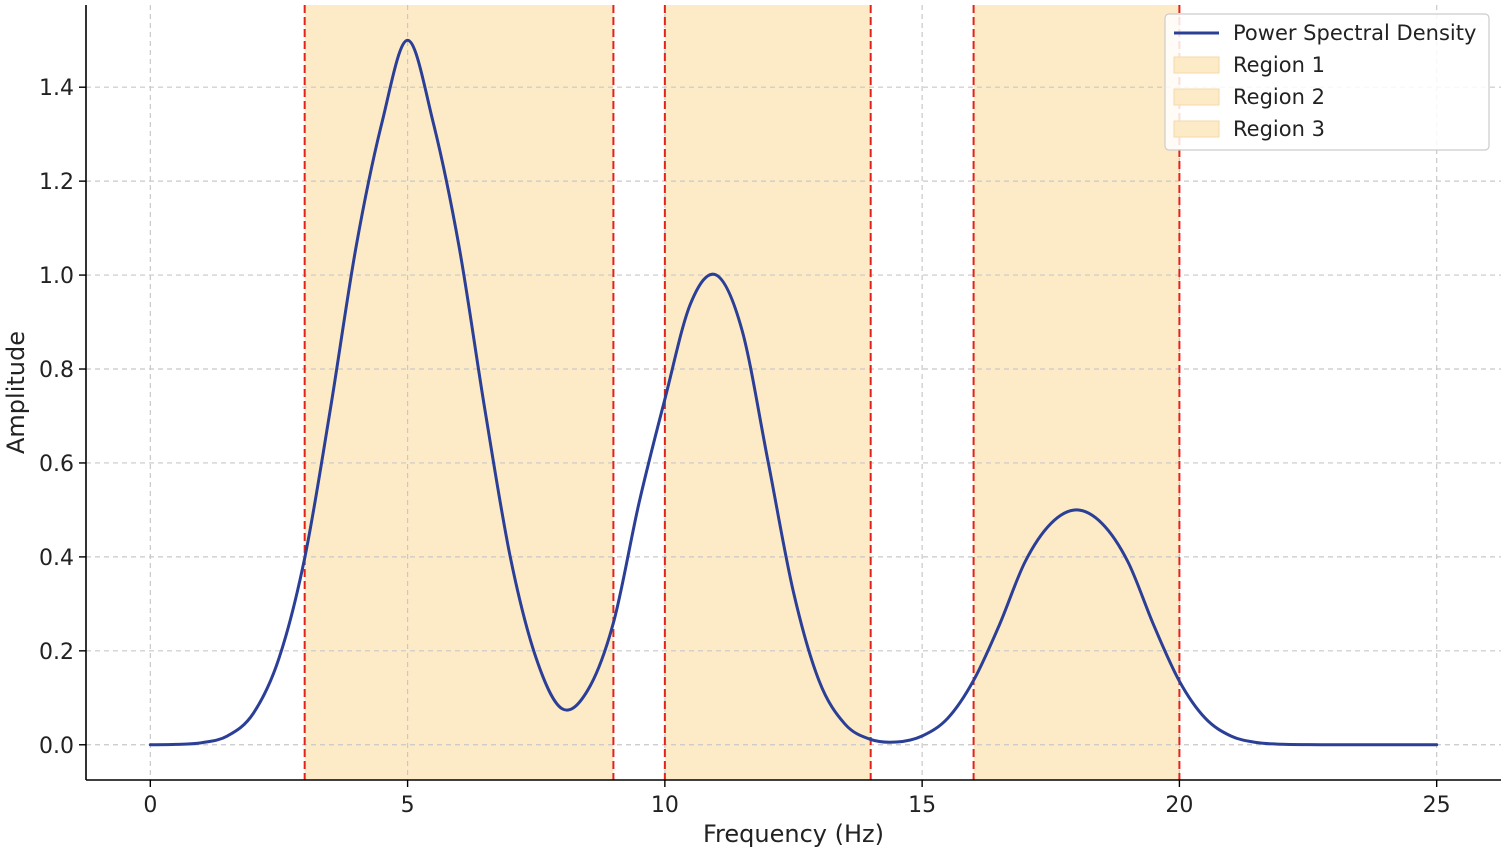 The width and height of the screenshot is (1505, 851). What do you see at coordinates (56, 464) in the screenshot?
I see `y-tick-label: 0.6` at bounding box center [56, 464].